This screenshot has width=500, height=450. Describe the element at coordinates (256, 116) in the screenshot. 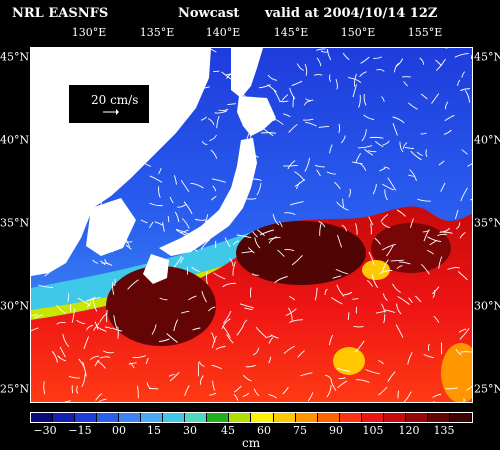

I see `hokkaido-landmass` at that location.